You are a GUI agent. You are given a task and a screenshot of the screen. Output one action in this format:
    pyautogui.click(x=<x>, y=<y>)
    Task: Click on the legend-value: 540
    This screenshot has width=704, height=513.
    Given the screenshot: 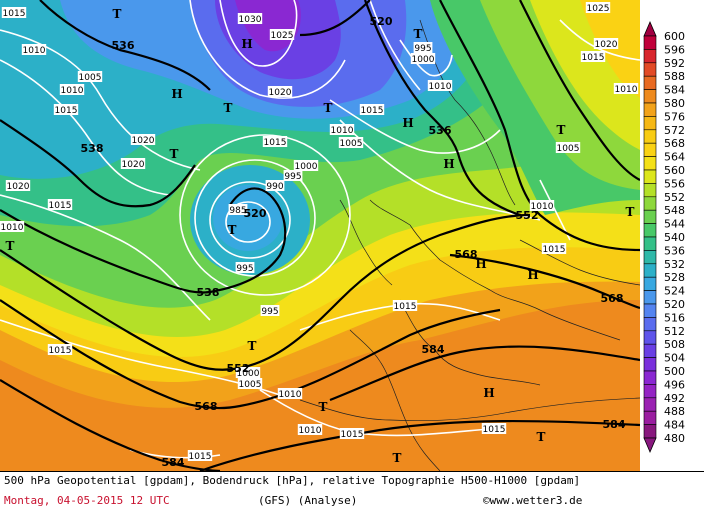 What is the action you would take?
    pyautogui.click(x=674, y=237)
    